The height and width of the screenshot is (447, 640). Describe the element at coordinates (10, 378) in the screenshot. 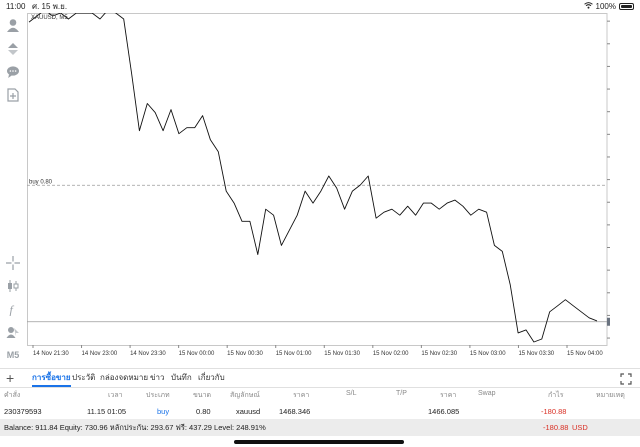

I see `new-order-button: +` at that location.